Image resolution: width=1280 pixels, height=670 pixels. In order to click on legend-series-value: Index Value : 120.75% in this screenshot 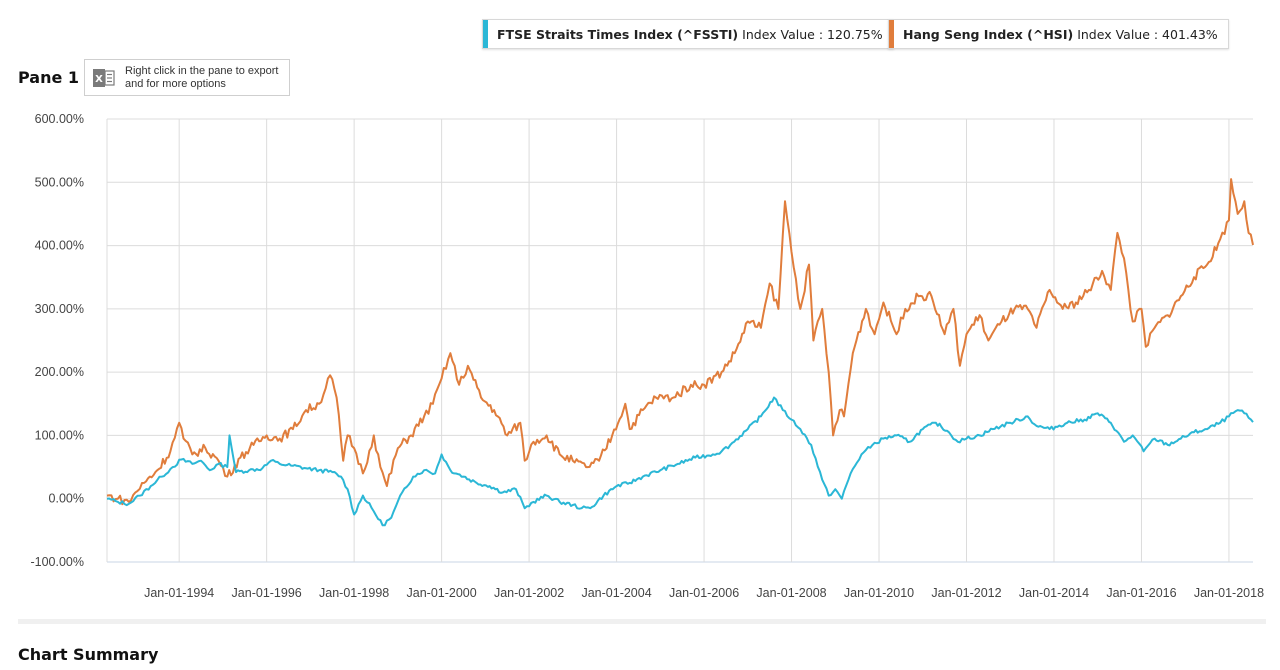, I will do `click(812, 34)`.